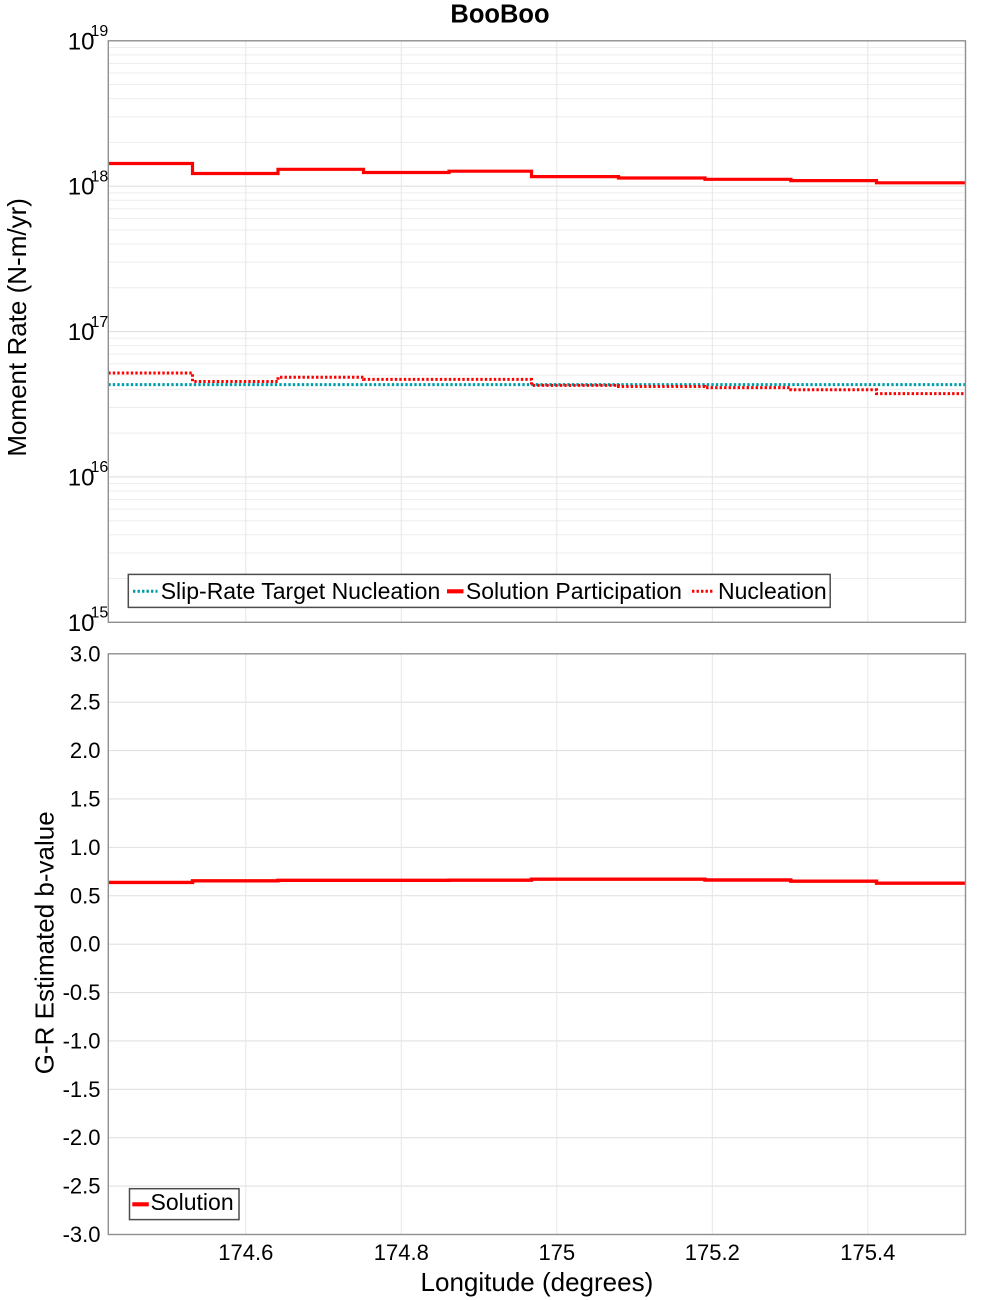 The image size is (1000, 1300). Describe the element at coordinates (85, 653) in the screenshot. I see `svg-text: 3.0` at that location.